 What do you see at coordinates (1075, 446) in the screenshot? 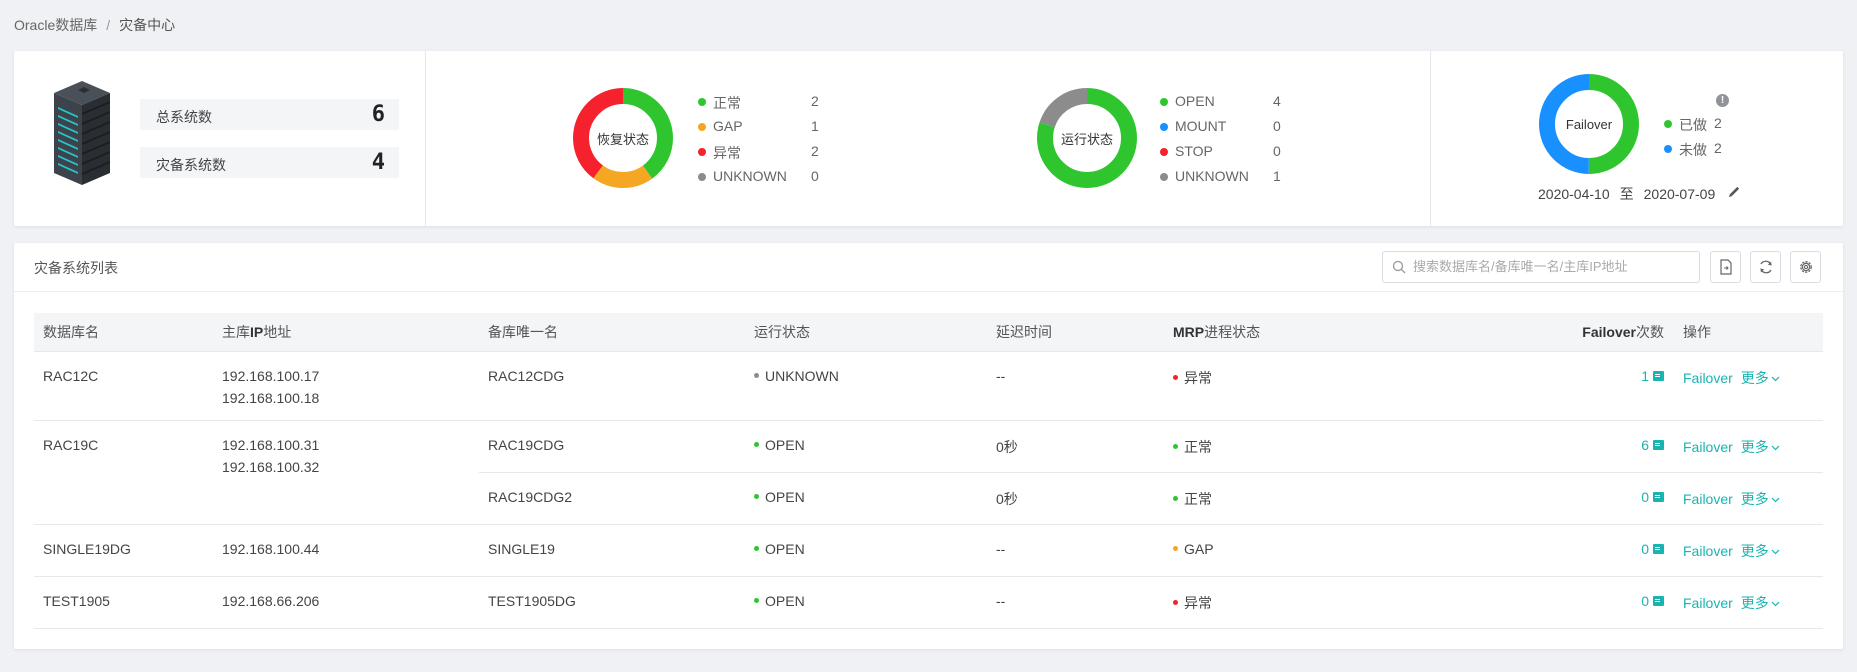
I see `delay-cell: 0秒` at bounding box center [1075, 446].